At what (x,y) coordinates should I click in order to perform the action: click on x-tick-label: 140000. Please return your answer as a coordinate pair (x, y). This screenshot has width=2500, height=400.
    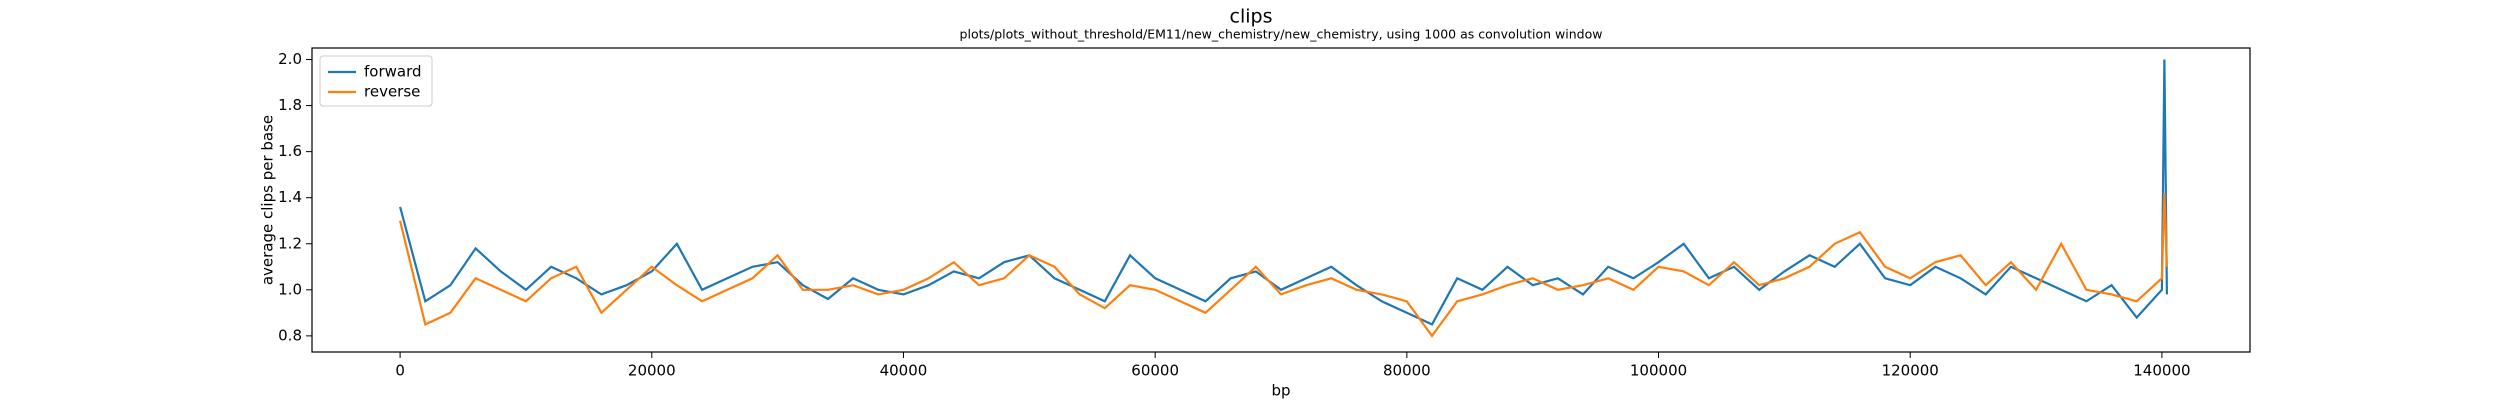
    Looking at the image, I should click on (2161, 371).